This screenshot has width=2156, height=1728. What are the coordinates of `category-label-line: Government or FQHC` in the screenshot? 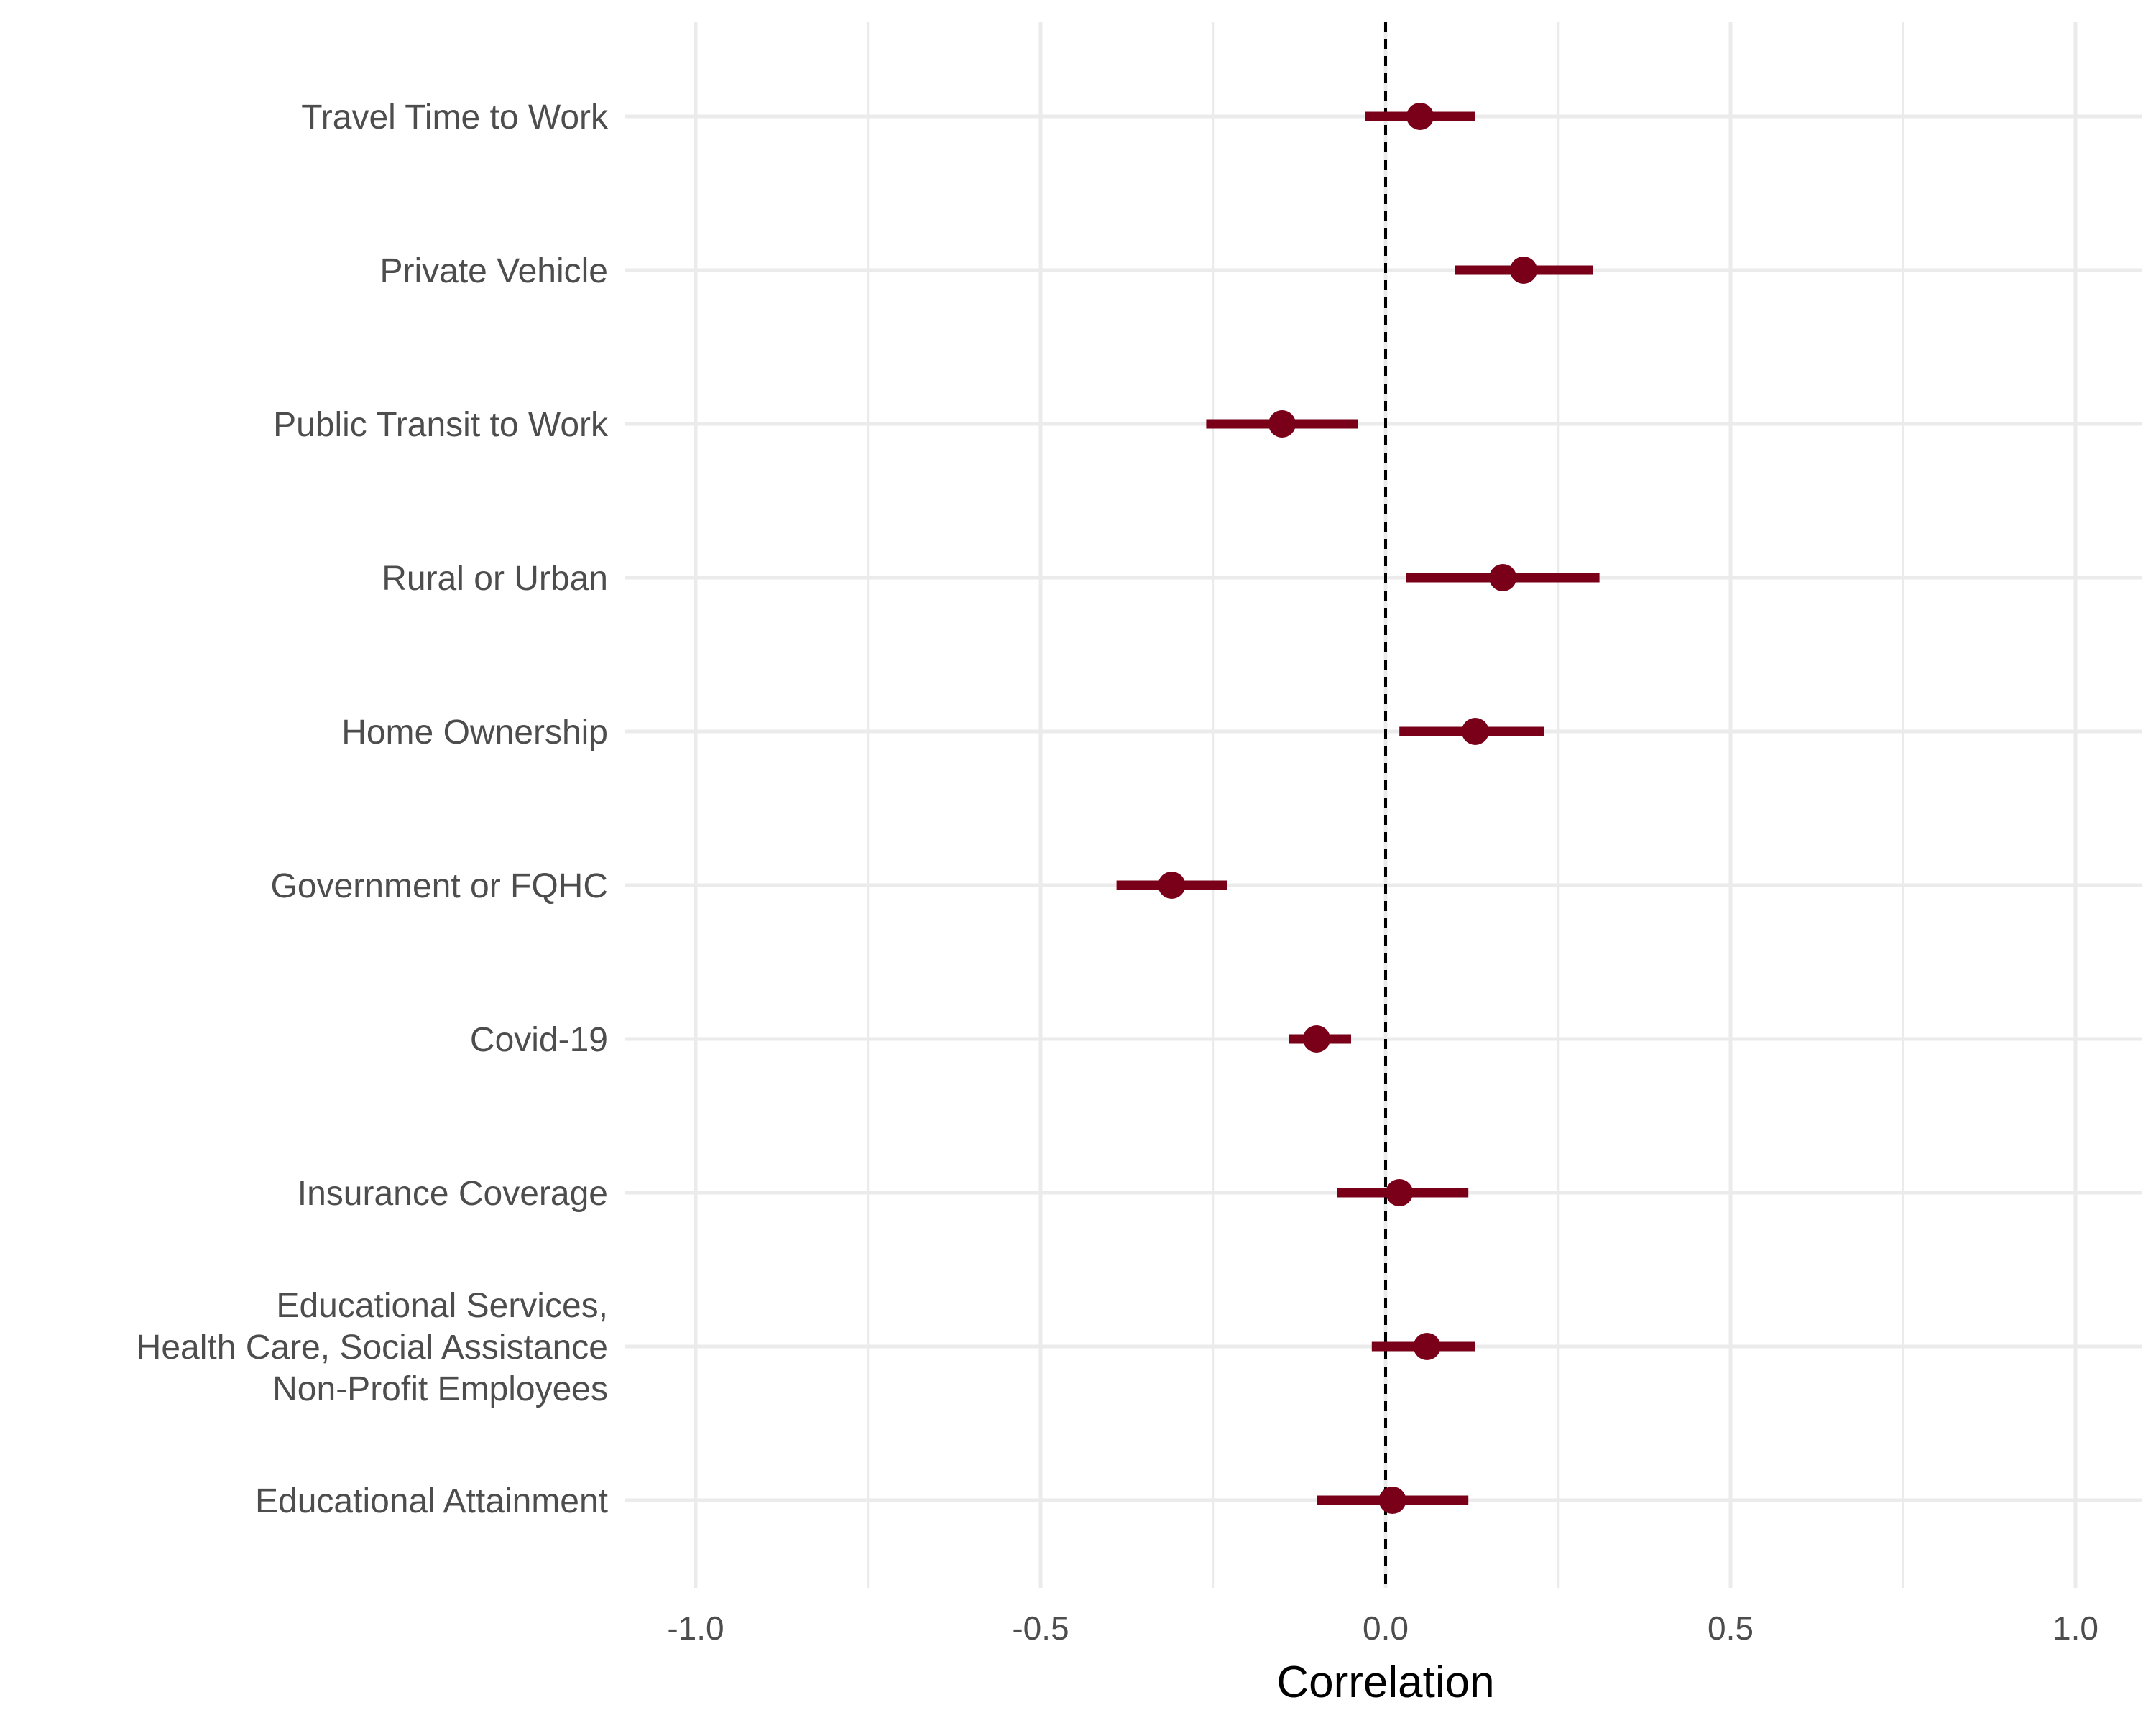 It's located at (439, 886).